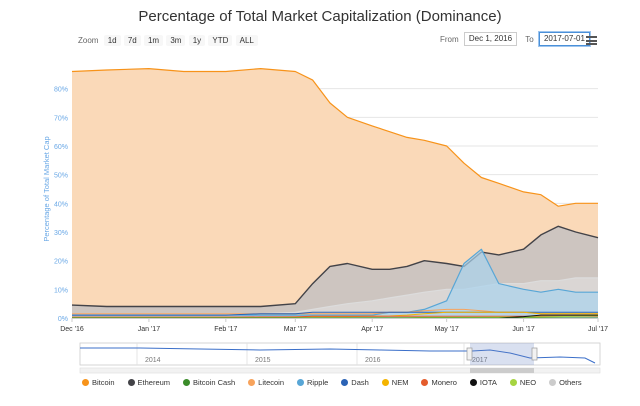 This screenshot has height=406, width=640. Describe the element at coordinates (61, 176) in the screenshot. I see `y-tick-label: 50%` at that location.